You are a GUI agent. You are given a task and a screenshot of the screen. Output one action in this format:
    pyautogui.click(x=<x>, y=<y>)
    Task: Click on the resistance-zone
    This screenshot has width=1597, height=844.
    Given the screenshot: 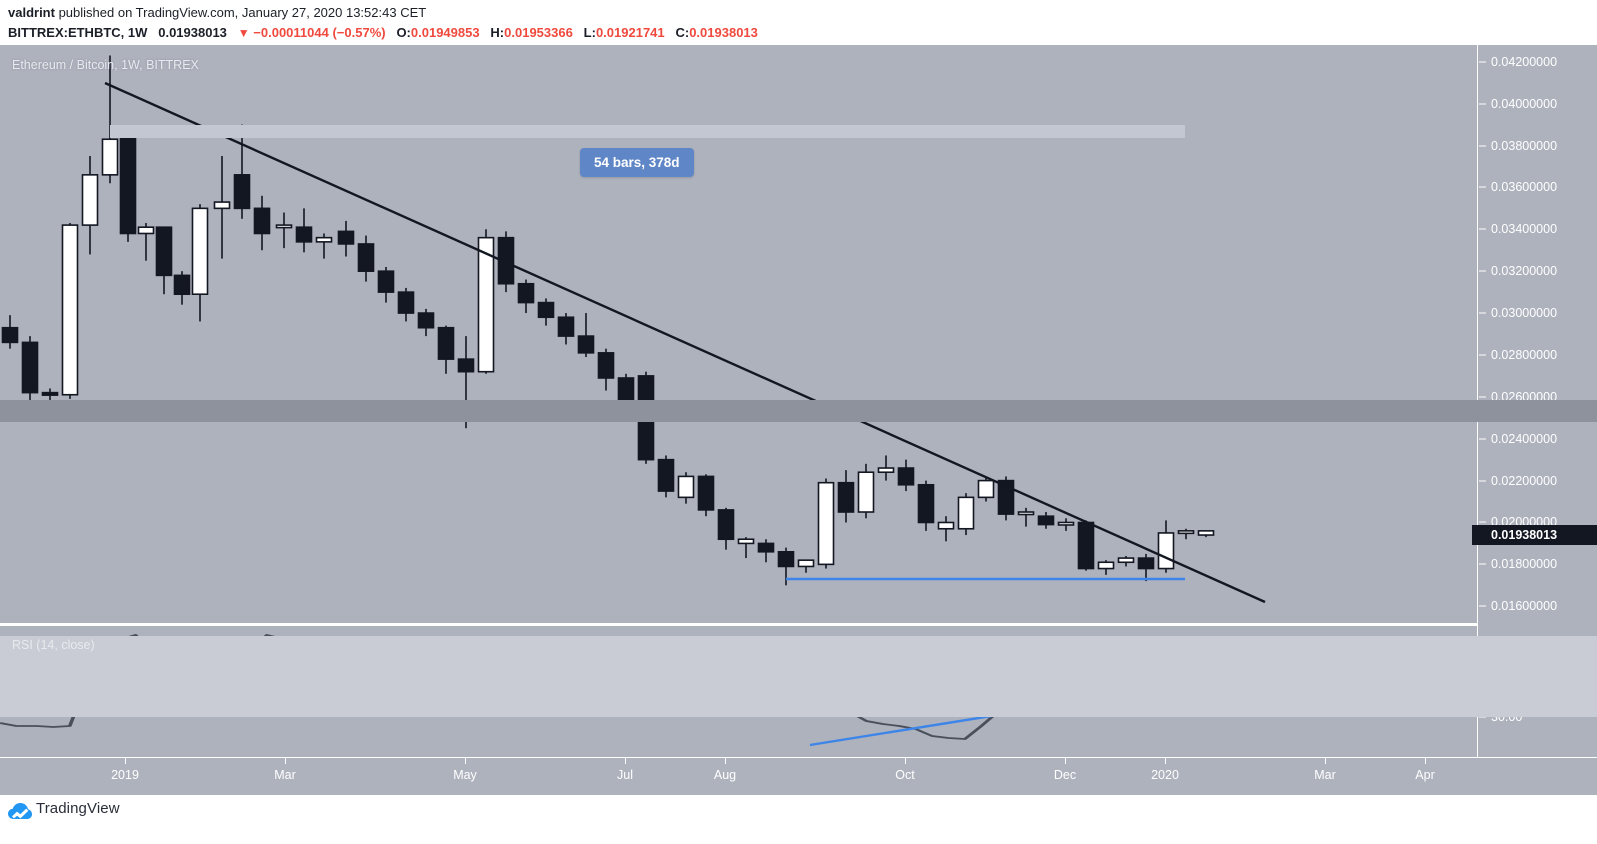 What is the action you would take?
    pyautogui.click(x=647, y=131)
    